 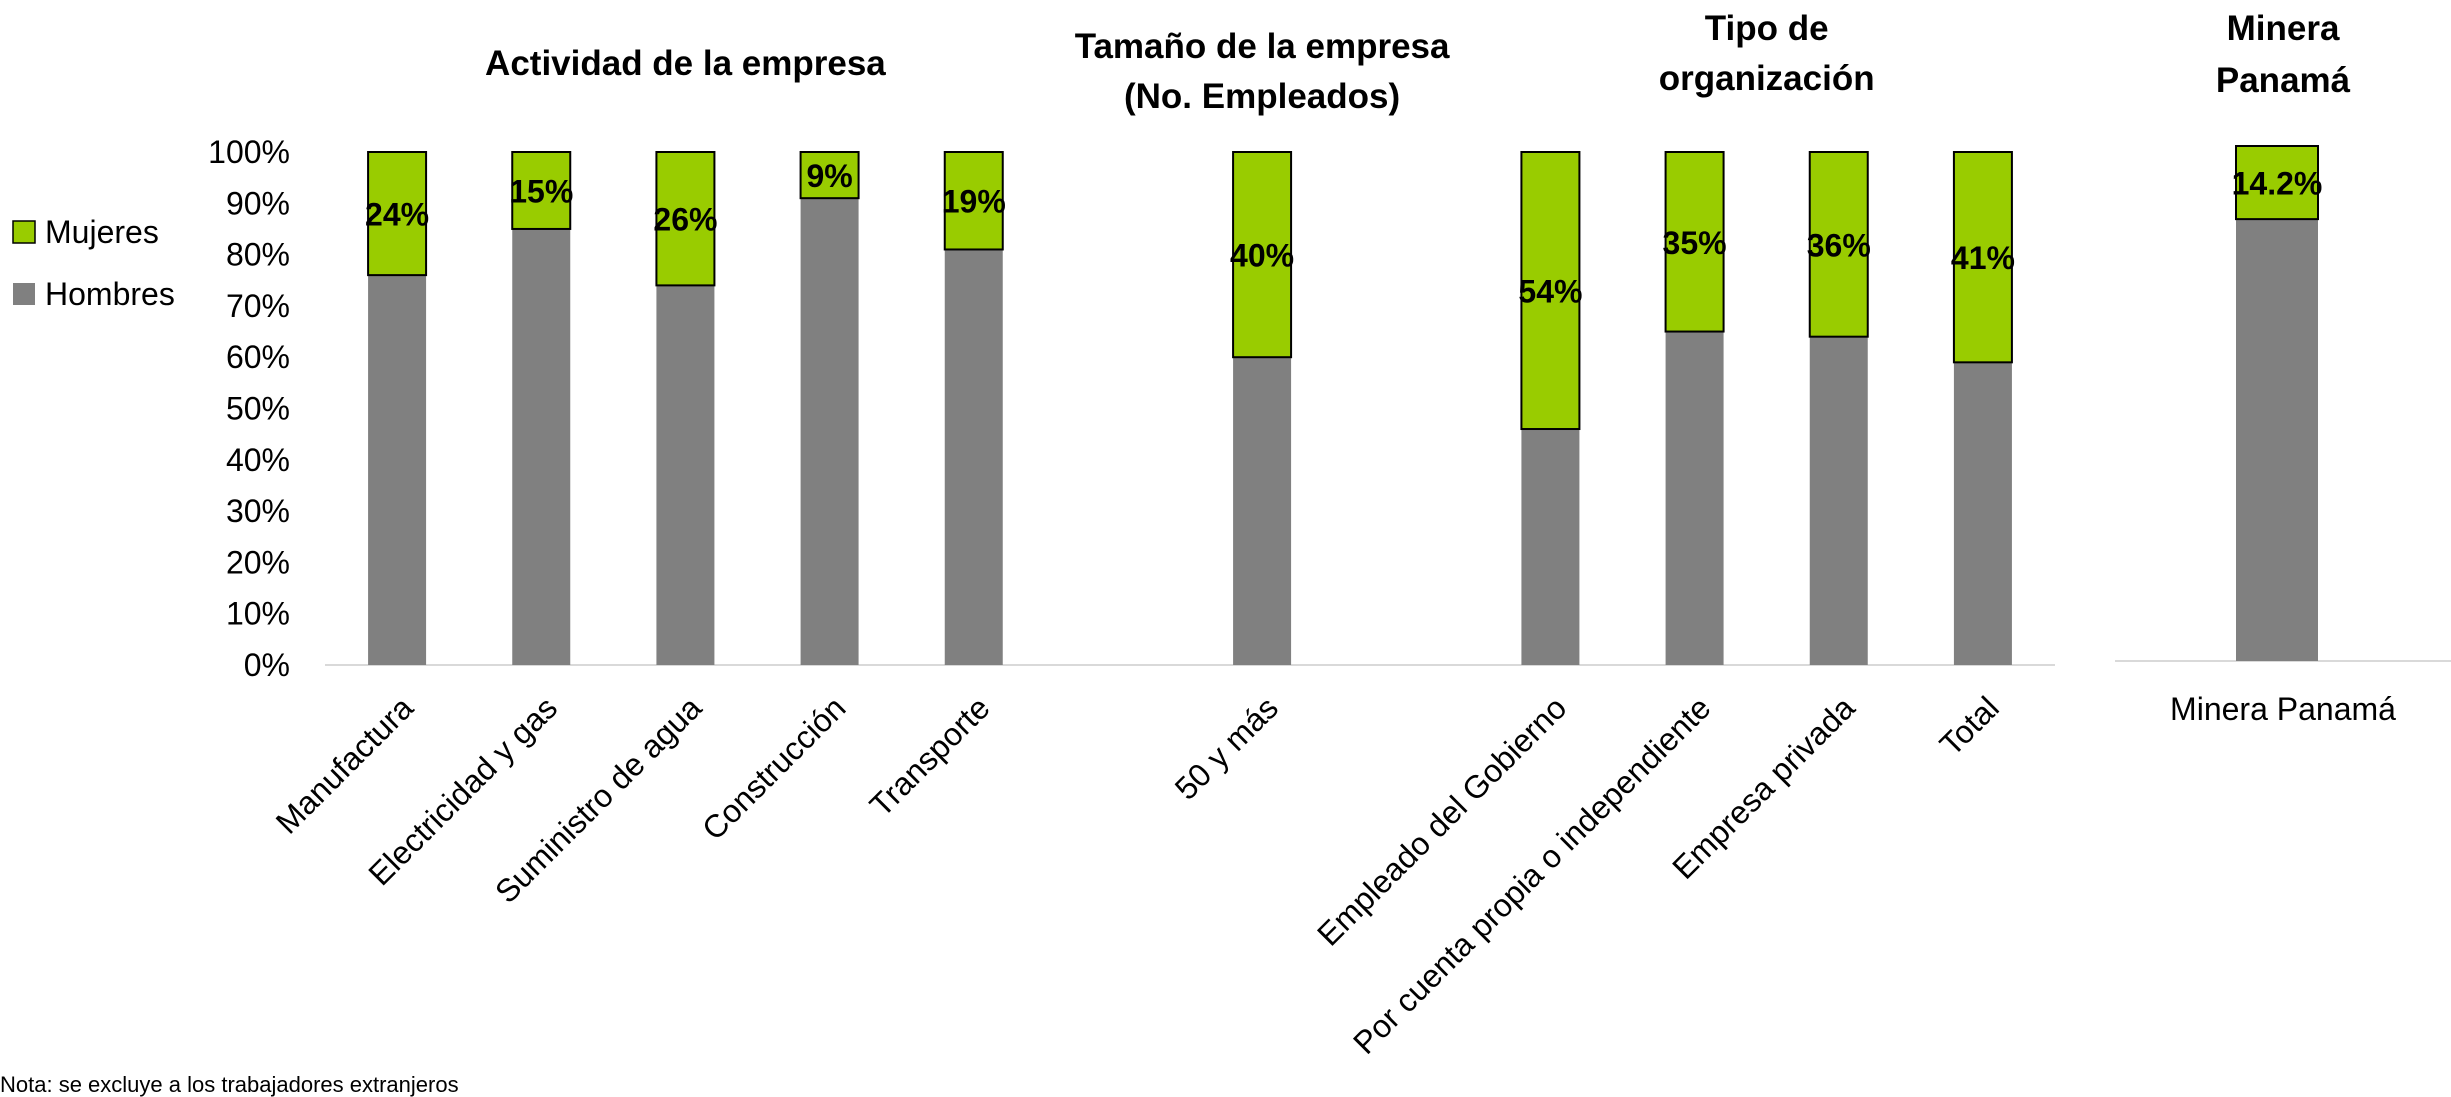 I want to click on data-label: 9%, so click(x=829, y=176).